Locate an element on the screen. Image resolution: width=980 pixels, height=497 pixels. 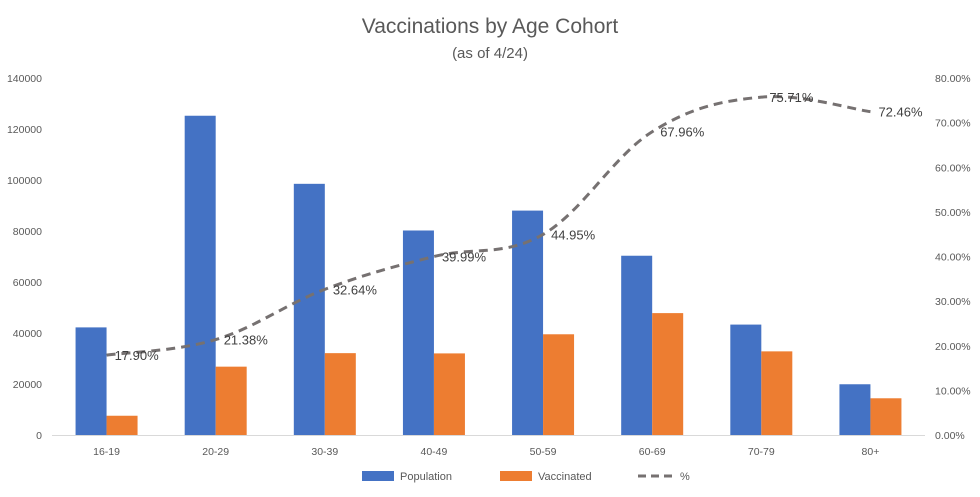
percent-data-label: 72.46% is located at coordinates (900, 112).